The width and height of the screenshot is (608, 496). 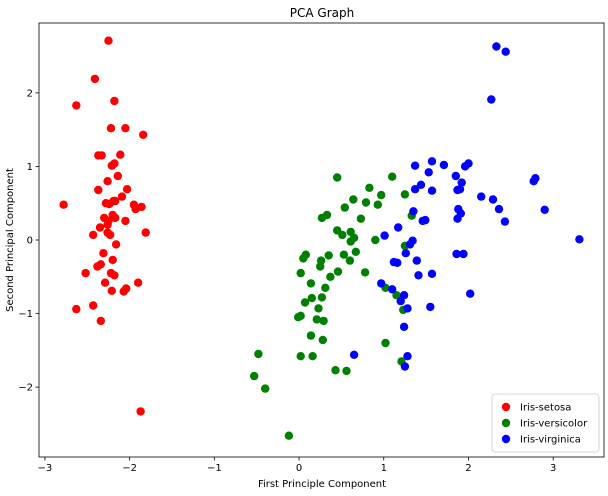 What do you see at coordinates (30, 167) in the screenshot?
I see `y-tick-label: 1` at bounding box center [30, 167].